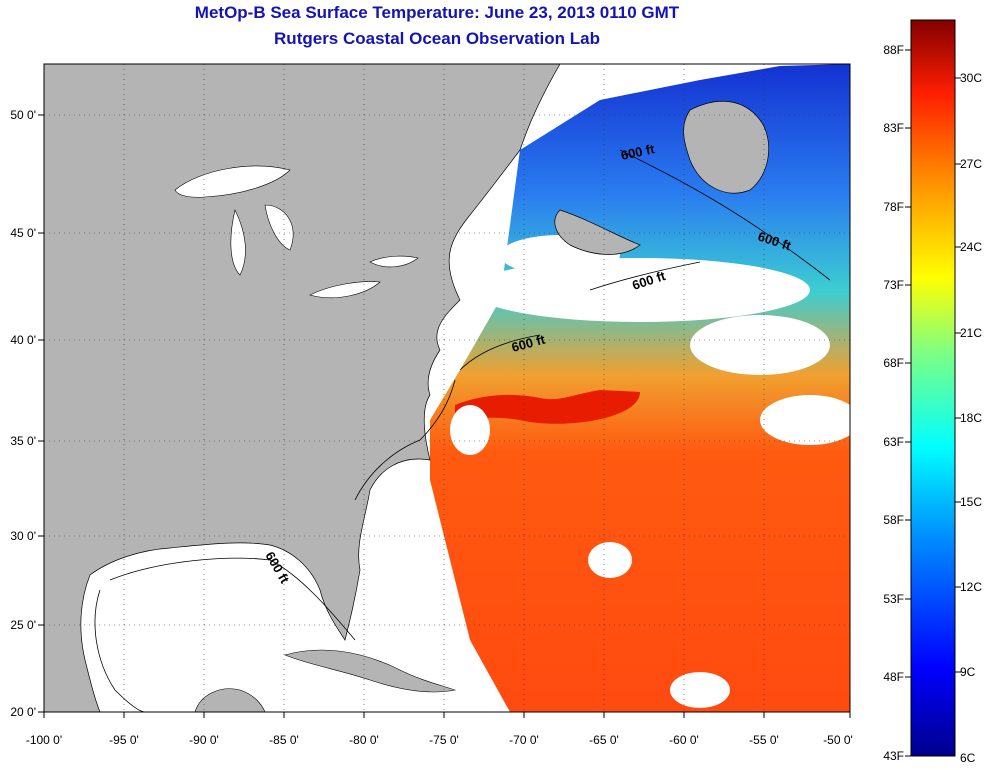 This screenshot has width=984, height=770. I want to click on lon-label: -75 0', so click(444, 740).